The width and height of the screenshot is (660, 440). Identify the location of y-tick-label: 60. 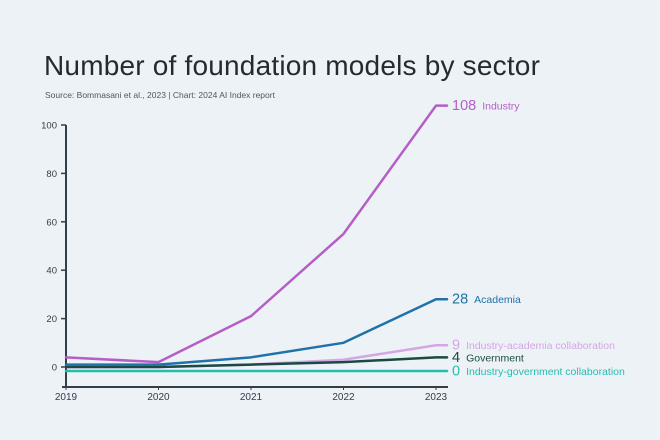
(51, 222).